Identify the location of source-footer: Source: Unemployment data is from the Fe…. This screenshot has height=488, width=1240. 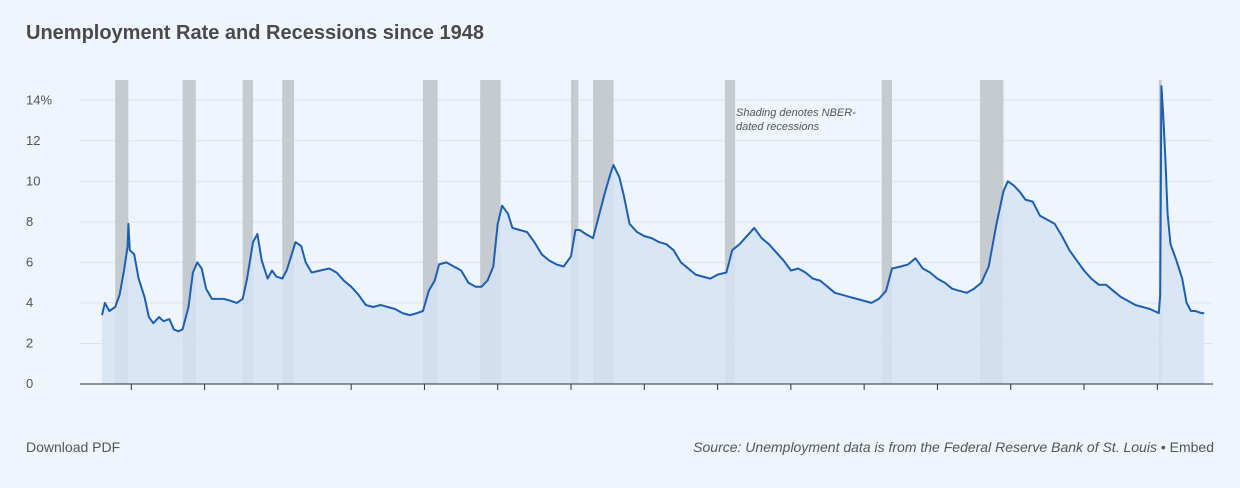
(953, 447).